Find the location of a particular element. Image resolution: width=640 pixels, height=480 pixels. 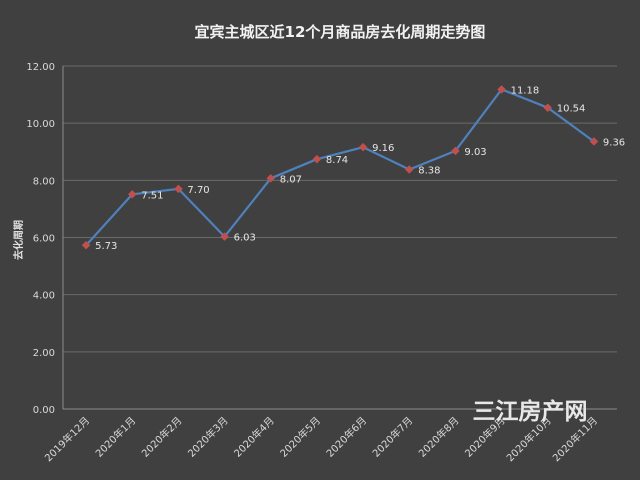

data-label: 6.03 is located at coordinates (245, 238).